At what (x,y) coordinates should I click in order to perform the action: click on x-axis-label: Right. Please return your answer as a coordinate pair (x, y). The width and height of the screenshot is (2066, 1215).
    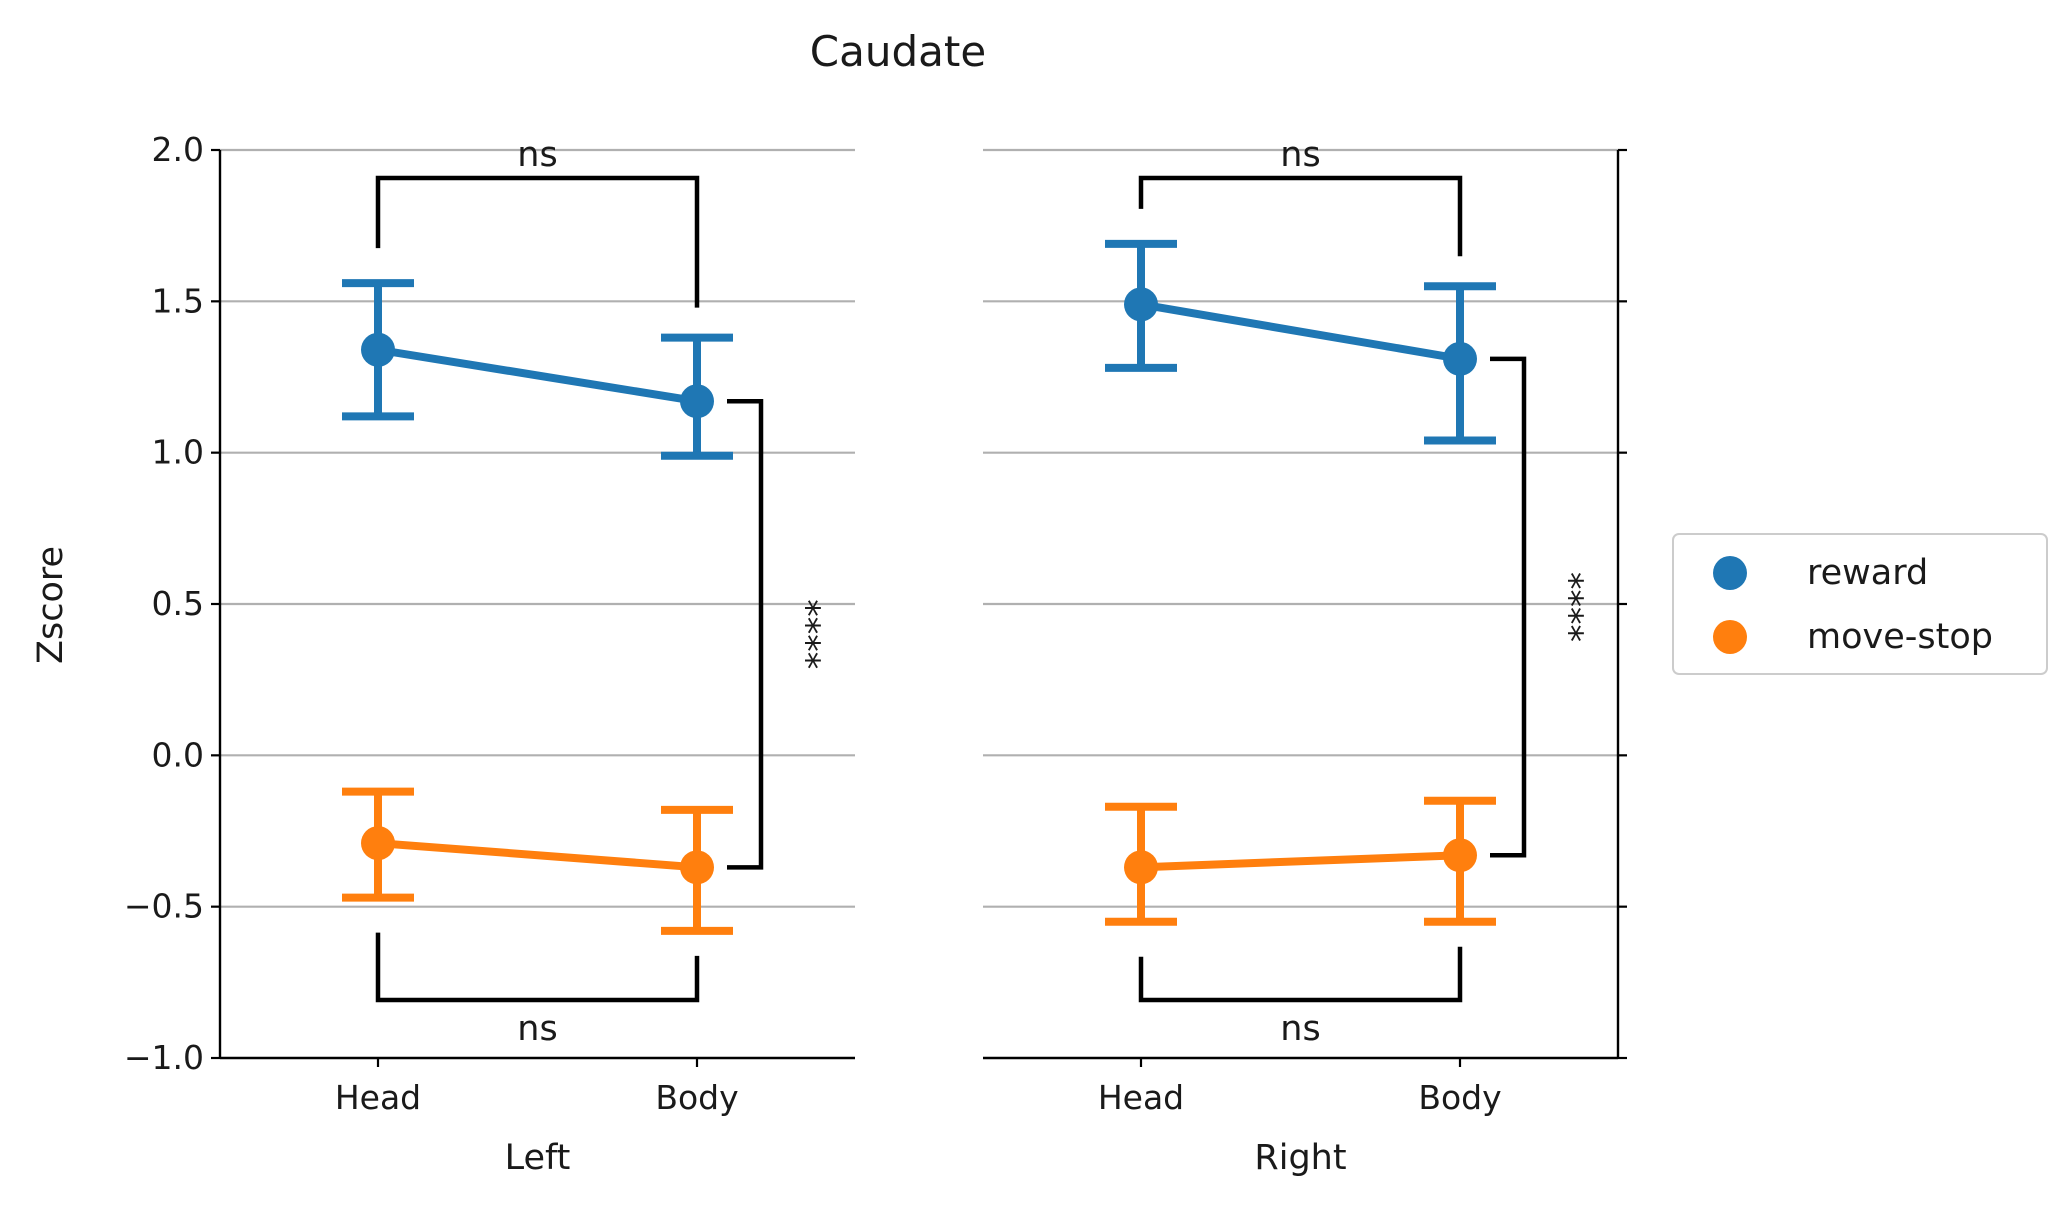
    Looking at the image, I should click on (1300, 1158).